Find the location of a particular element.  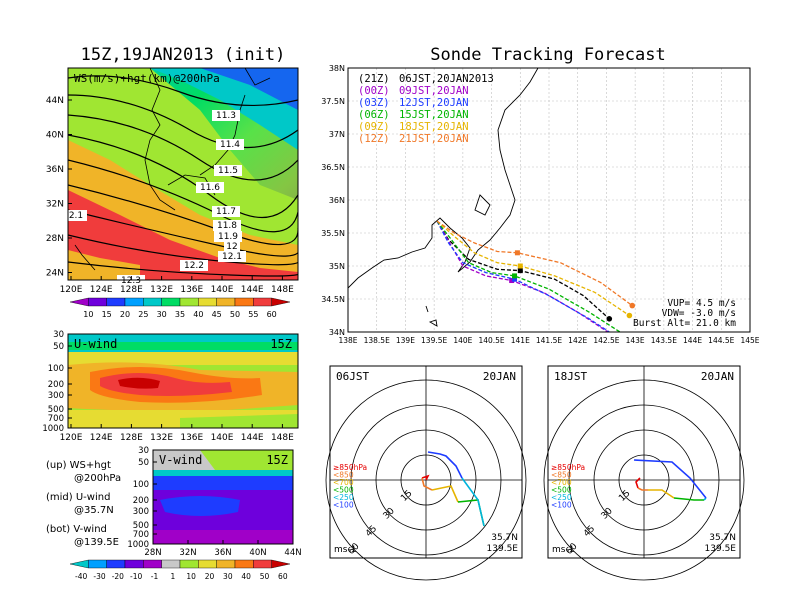

lon-tick-label: 136E is located at coordinates (191, 438).